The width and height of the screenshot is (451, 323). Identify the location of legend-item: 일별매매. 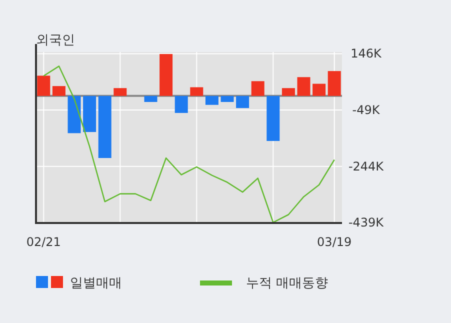
(79, 283).